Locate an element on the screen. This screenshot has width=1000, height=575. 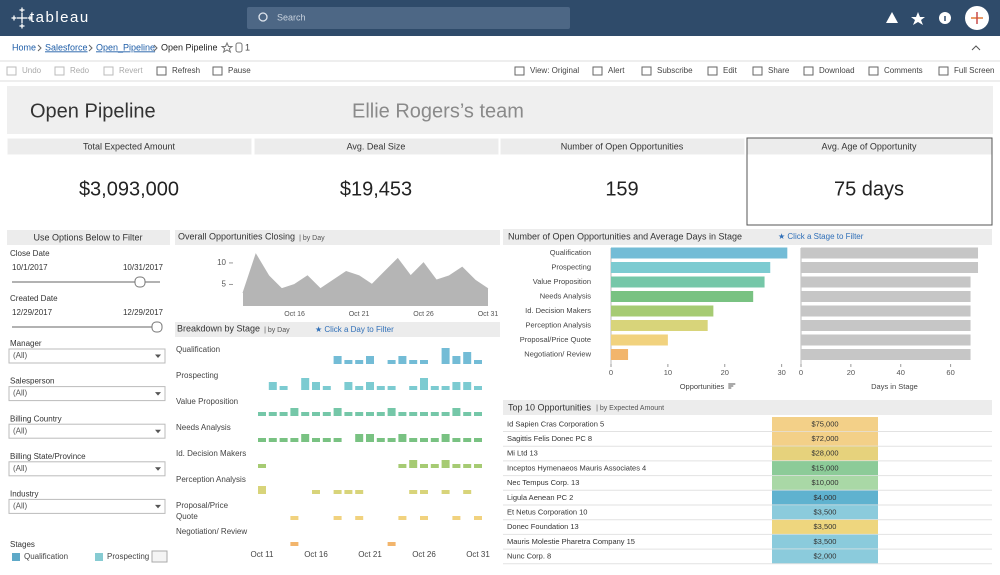
breadcrumb-link: Home is located at coordinates (24, 47).